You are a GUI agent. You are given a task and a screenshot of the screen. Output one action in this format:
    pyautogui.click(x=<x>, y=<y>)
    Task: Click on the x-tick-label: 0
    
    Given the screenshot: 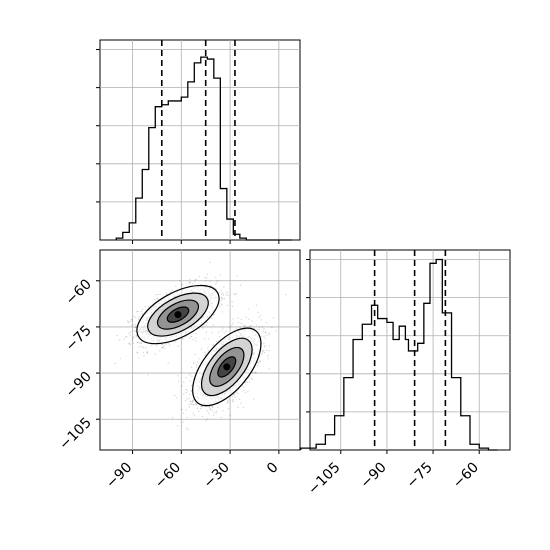 What is the action you would take?
    pyautogui.click(x=273, y=469)
    